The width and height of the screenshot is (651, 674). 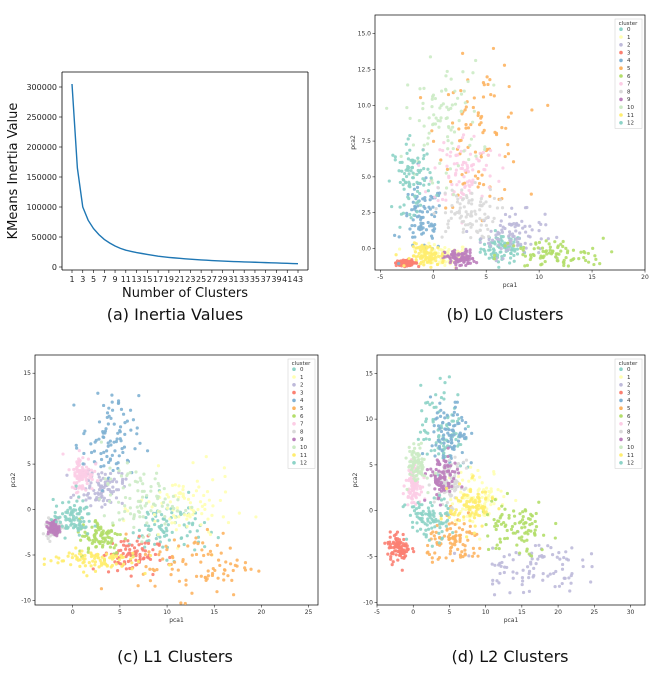 What do you see at coordinates (185, 174) in the screenshot?
I see `inertia-line` at bounding box center [185, 174].